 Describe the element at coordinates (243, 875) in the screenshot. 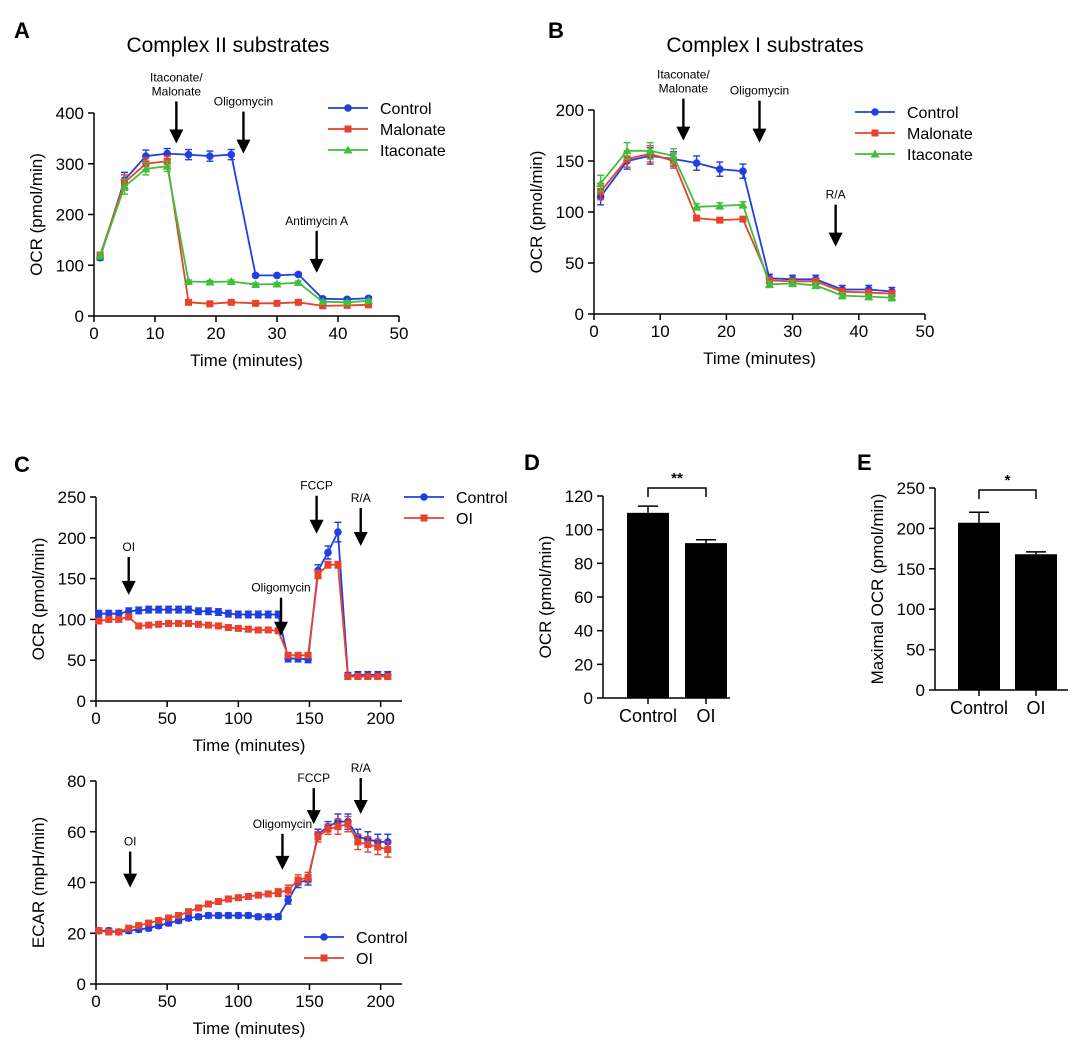

I see `series-oi` at that location.